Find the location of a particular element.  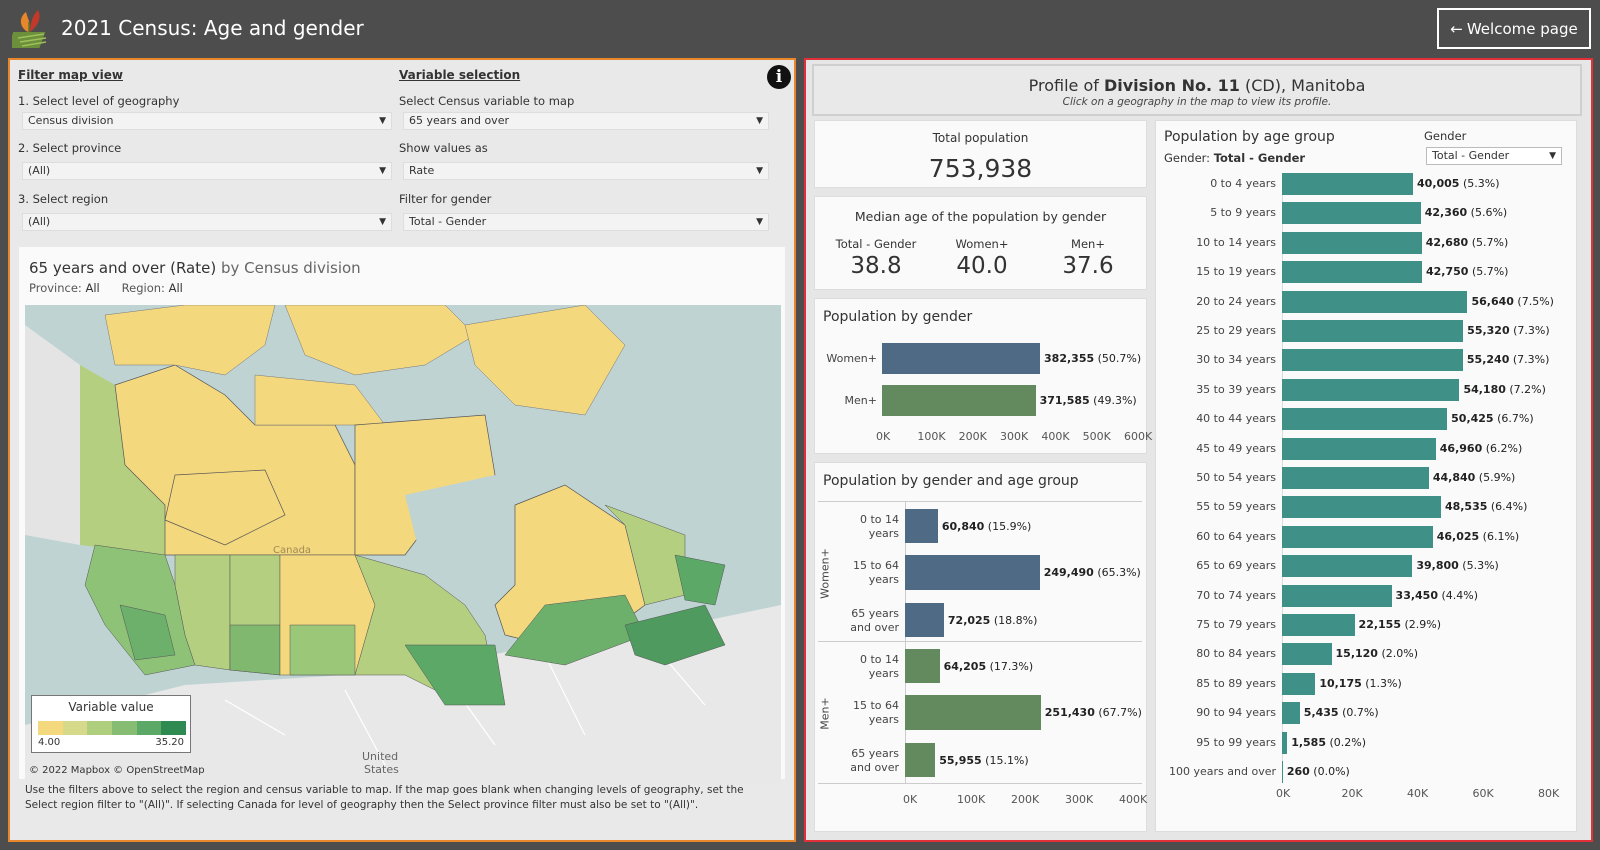

gender-axis-tick: 500K is located at coordinates (1096, 436).